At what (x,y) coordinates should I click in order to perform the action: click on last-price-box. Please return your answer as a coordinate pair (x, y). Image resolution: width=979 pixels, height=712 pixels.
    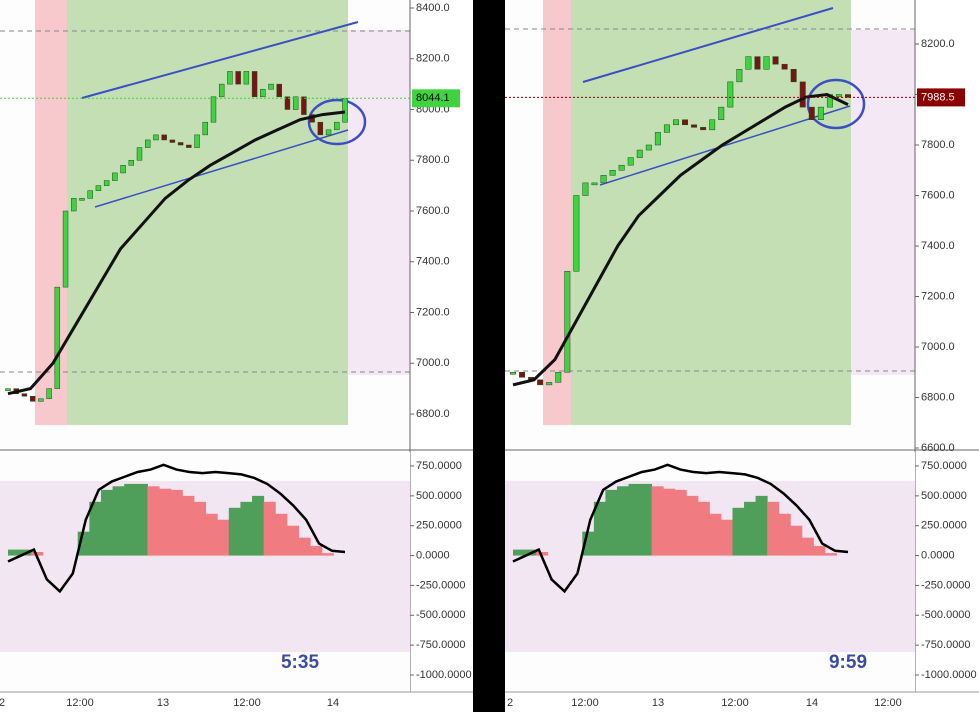
    Looking at the image, I should click on (941, 97).